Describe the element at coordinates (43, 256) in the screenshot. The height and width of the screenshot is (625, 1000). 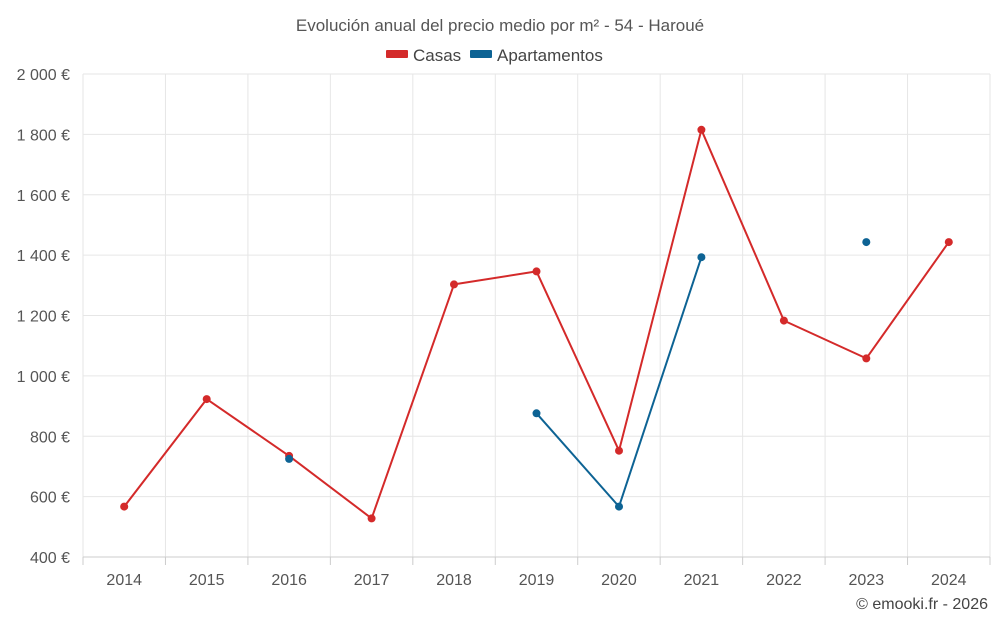
I see `y-tick-label: 1 400 €` at that location.